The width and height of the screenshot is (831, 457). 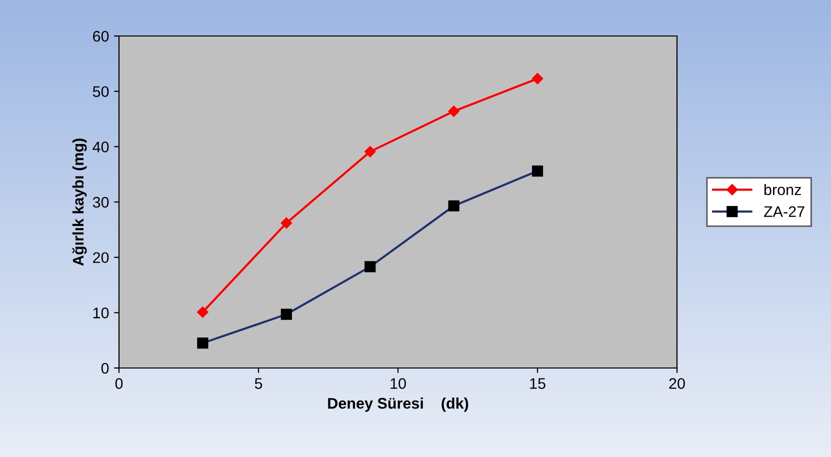 What do you see at coordinates (398, 383) in the screenshot?
I see `x-tick-label: 10` at bounding box center [398, 383].